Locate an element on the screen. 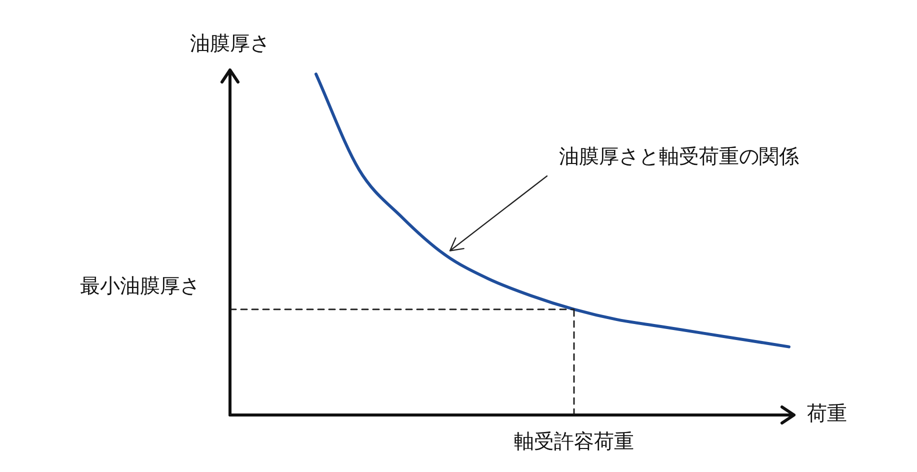 The height and width of the screenshot is (472, 917). ref-line-label: 最小油膜厚さ is located at coordinates (140, 286).